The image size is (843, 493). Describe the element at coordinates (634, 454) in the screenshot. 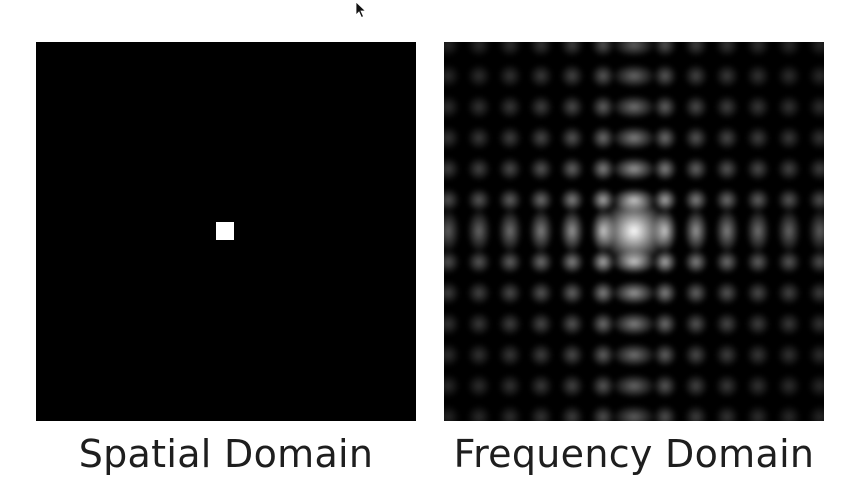

I see `frequency-domain-caption: Frequency Domain` at that location.